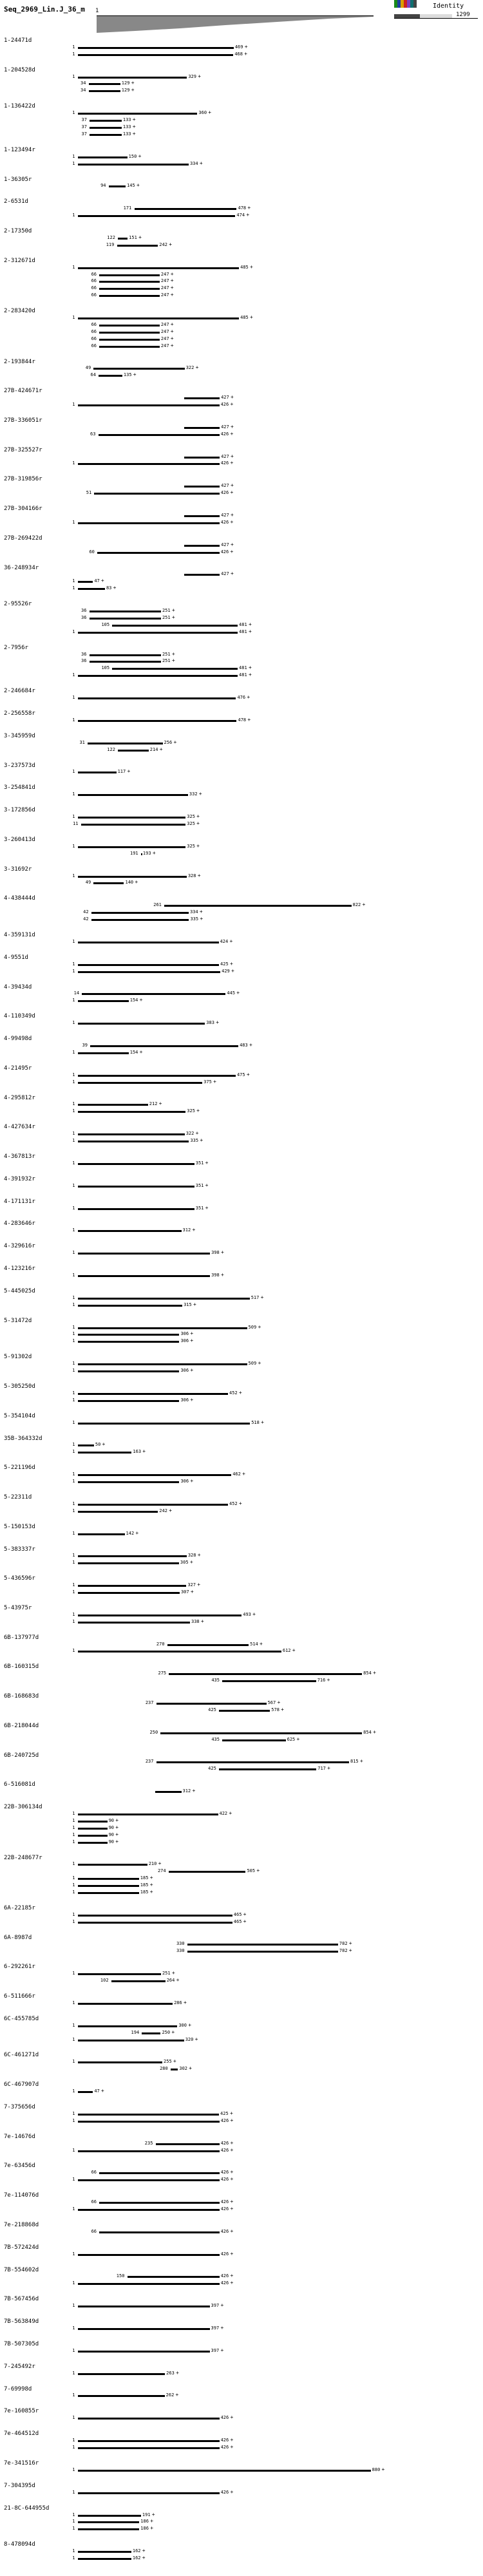 Image resolution: width=483 pixels, height=2576 pixels. I want to click on hit-start-label: 34, so click(83, 91).